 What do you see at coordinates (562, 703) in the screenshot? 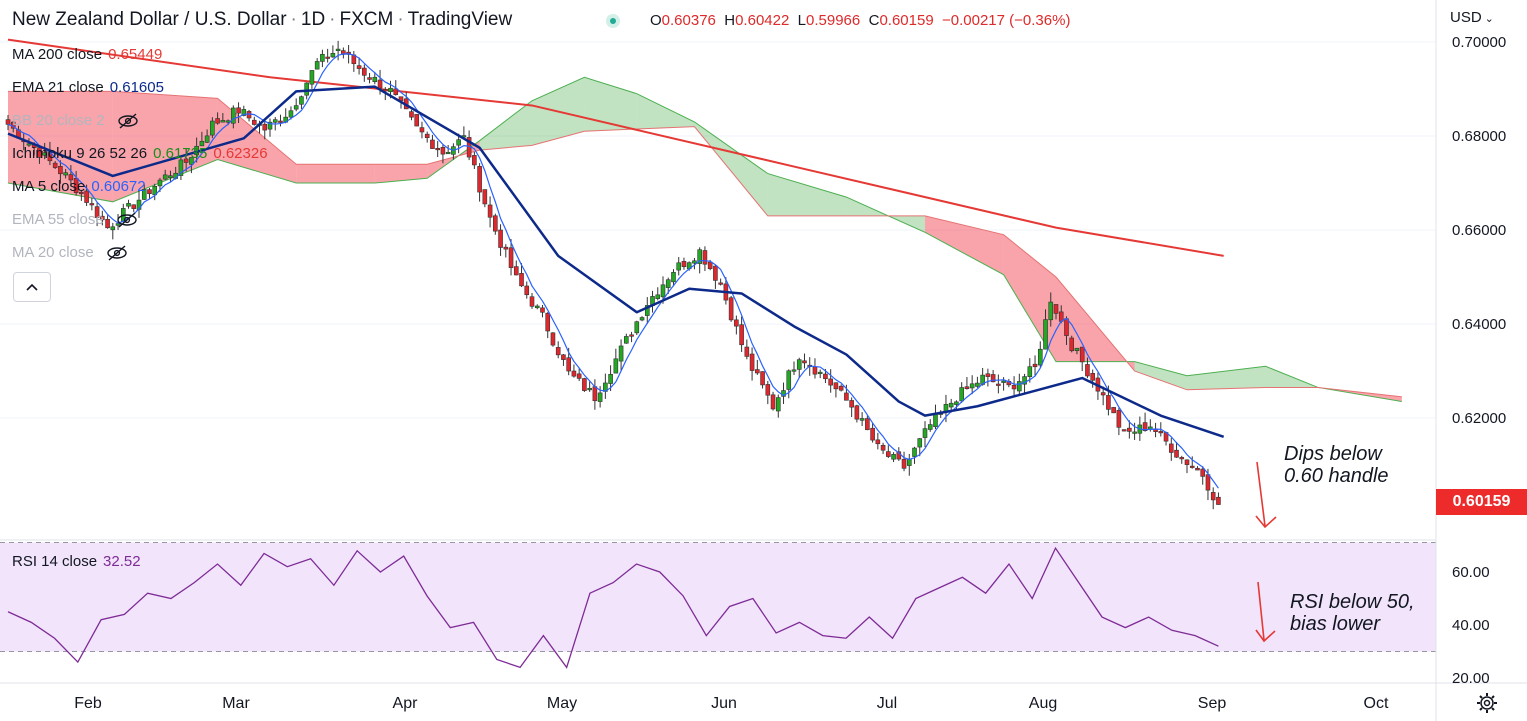
I see `time-tick-label: May` at bounding box center [562, 703].